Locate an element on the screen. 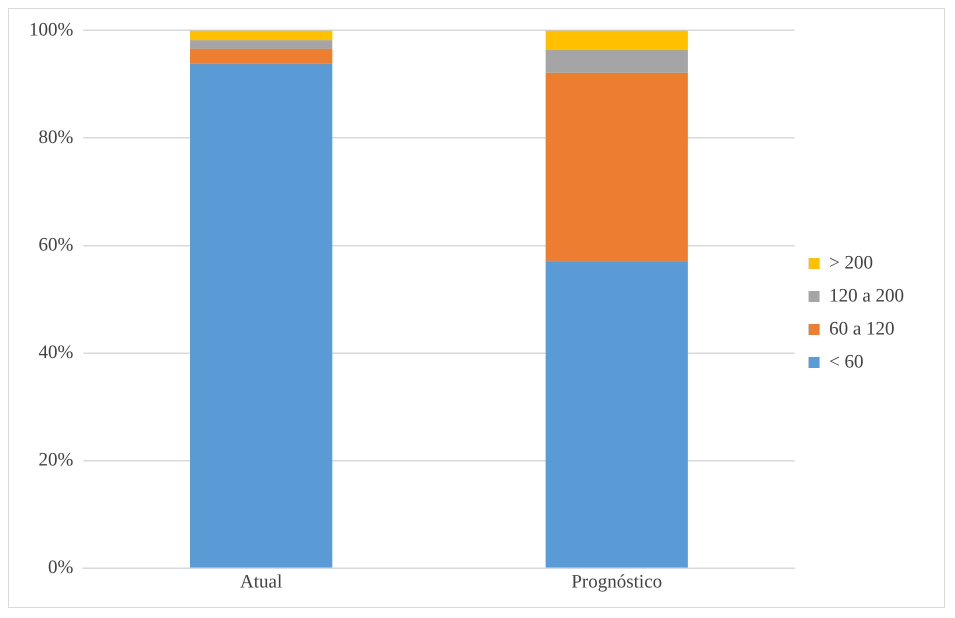  y-tick-label: 40% is located at coordinates (56, 353).